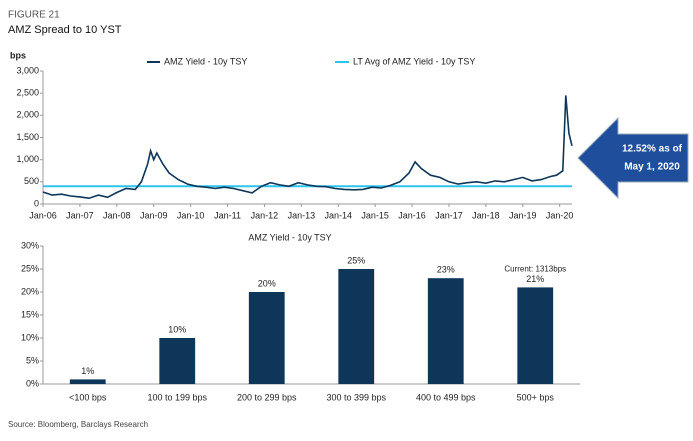 The width and height of the screenshot is (693, 441). I want to click on annotation: May 1, 2020, so click(652, 167).